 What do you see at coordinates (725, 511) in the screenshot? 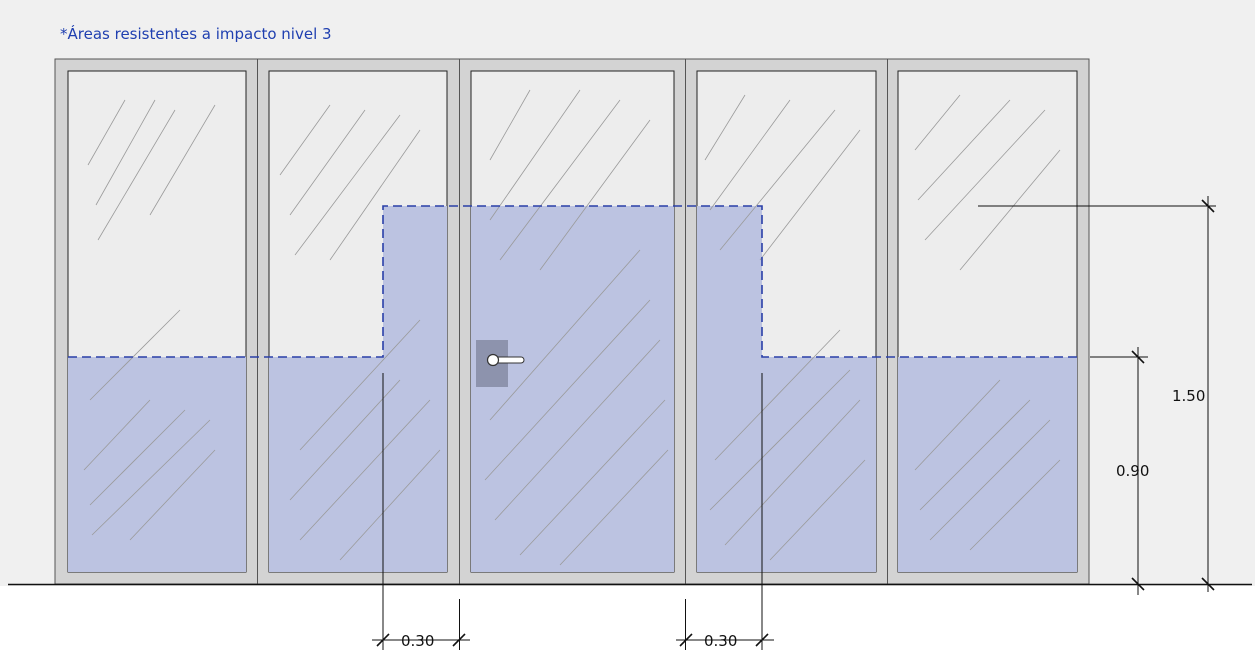
I see `dimension-offset-right` at bounding box center [725, 511].